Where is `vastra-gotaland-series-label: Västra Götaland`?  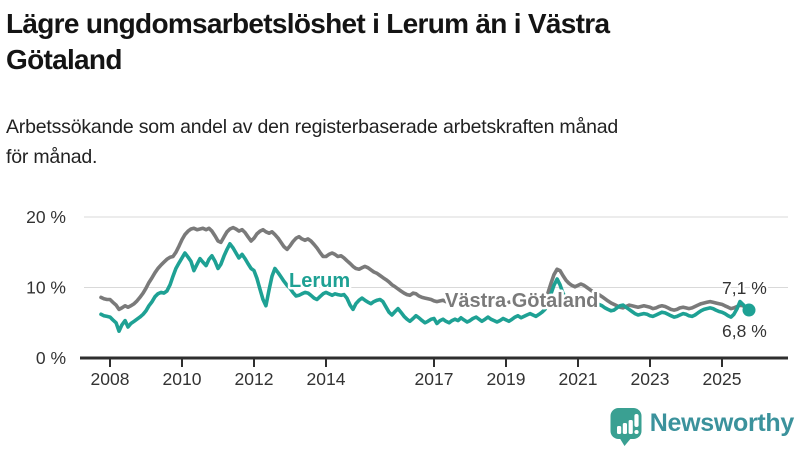 vastra-gotaland-series-label: Västra Götaland is located at coordinates (521, 301).